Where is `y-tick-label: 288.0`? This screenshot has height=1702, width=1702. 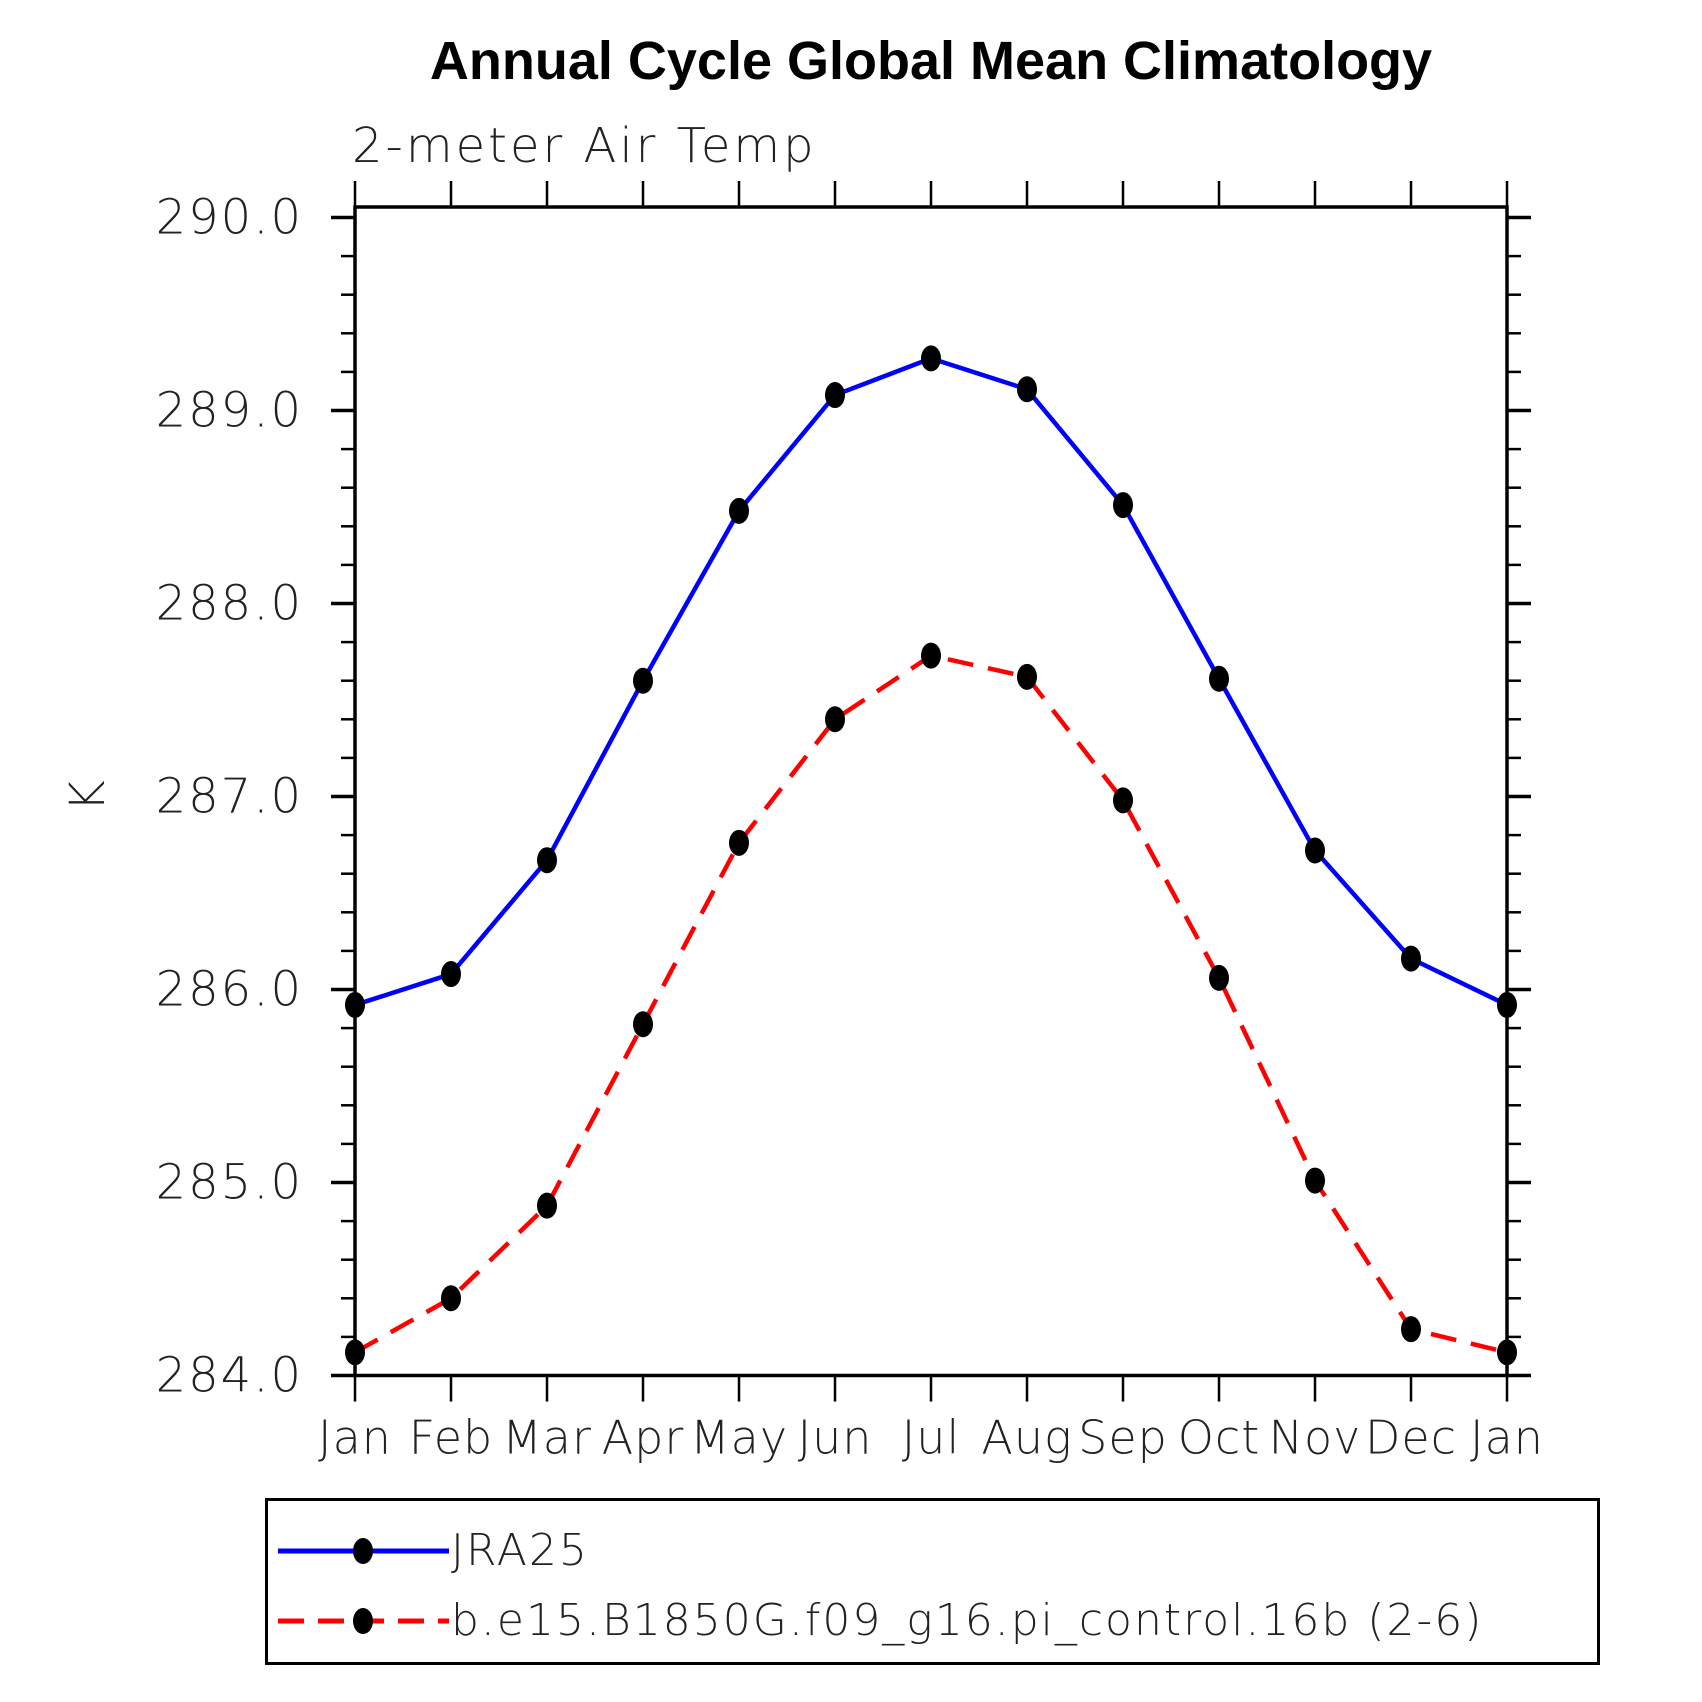 y-tick-label: 288.0 is located at coordinates (229, 604).